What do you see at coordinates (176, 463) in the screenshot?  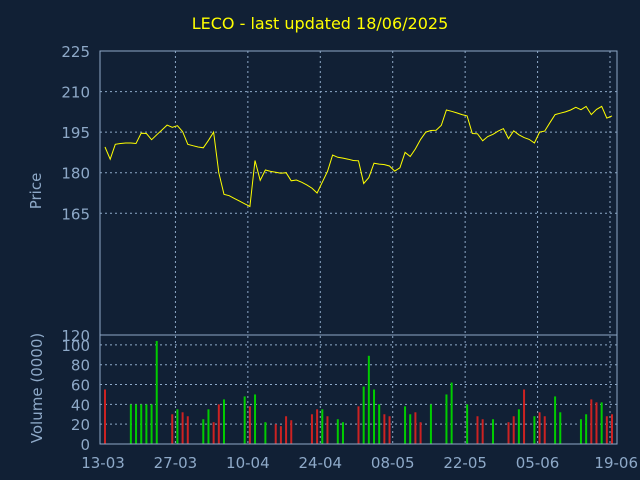 I see `x-tick-label: 27-03` at bounding box center [176, 463].